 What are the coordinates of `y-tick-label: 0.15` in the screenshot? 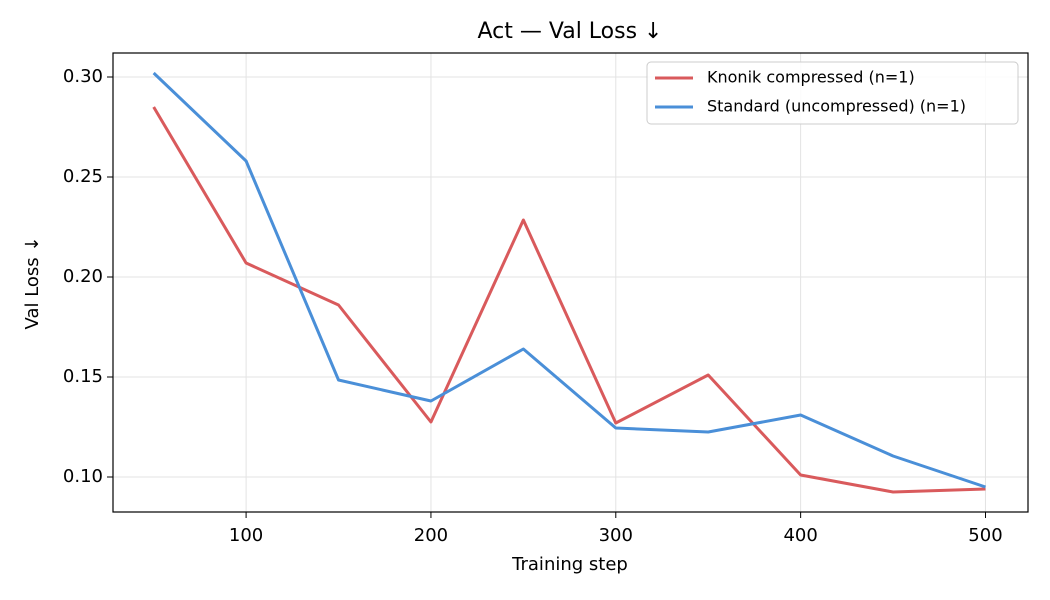 It's located at (83, 376).